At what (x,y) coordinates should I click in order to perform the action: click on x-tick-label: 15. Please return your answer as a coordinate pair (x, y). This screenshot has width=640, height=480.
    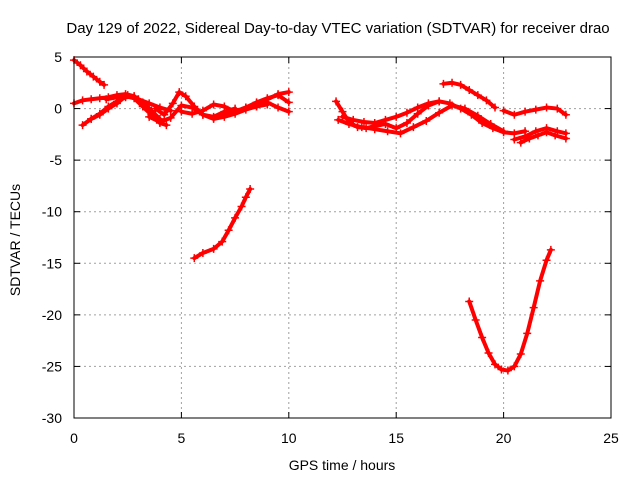
    Looking at the image, I should click on (396, 438).